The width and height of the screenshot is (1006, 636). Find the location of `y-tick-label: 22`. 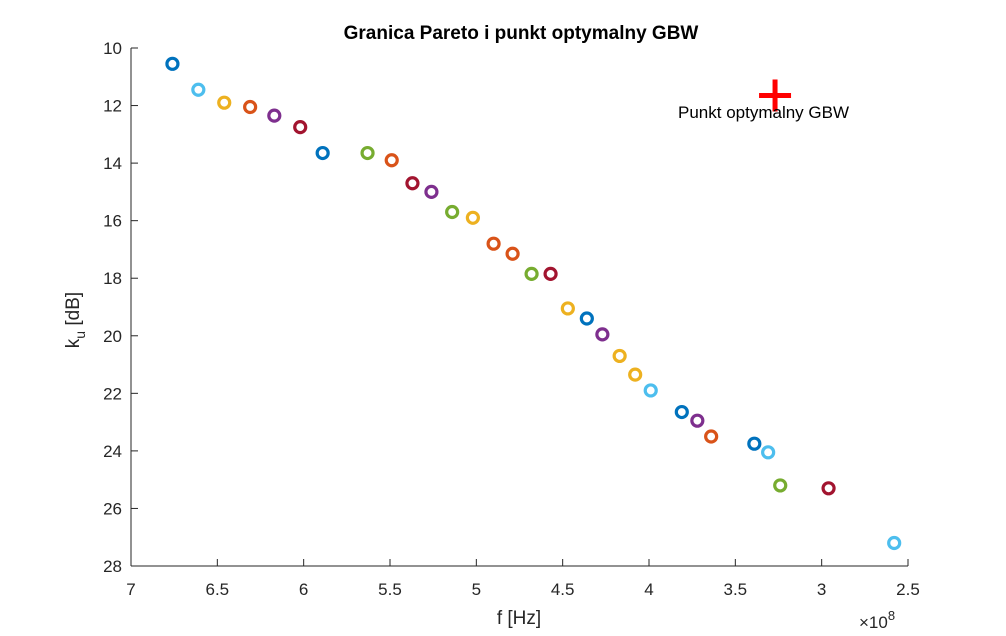

y-tick-label: 22 is located at coordinates (112, 393).